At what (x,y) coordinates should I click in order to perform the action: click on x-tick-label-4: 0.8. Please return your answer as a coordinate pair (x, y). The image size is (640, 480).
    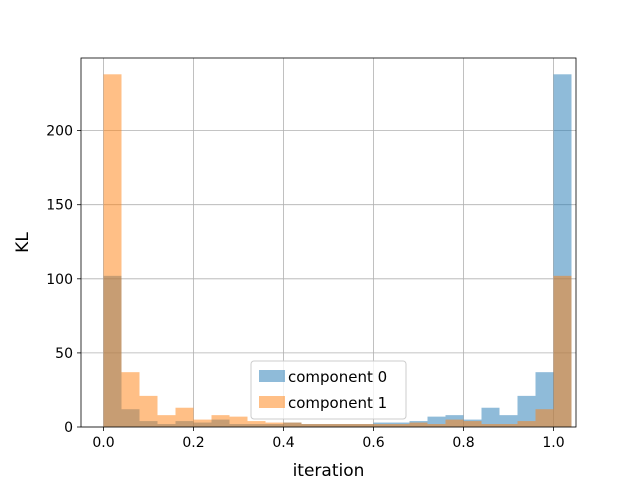
    Looking at the image, I should click on (463, 443).